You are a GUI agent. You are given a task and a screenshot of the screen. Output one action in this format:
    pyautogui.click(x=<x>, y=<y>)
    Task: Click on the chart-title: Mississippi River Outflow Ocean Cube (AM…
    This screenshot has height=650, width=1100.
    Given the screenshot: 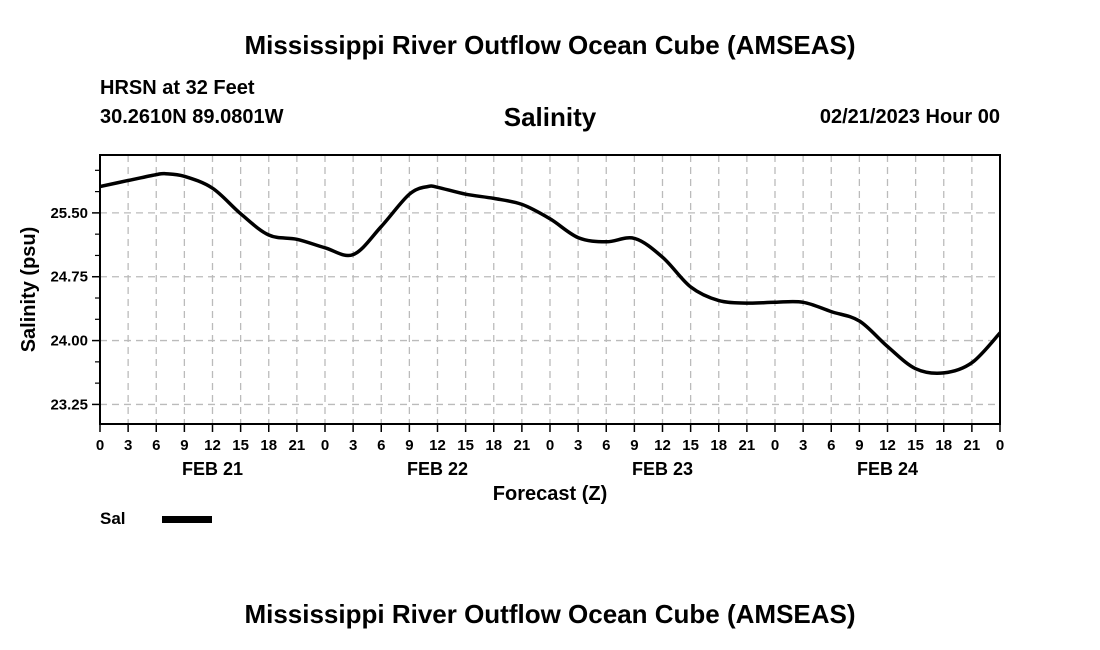 What is the action you would take?
    pyautogui.click(x=550, y=45)
    